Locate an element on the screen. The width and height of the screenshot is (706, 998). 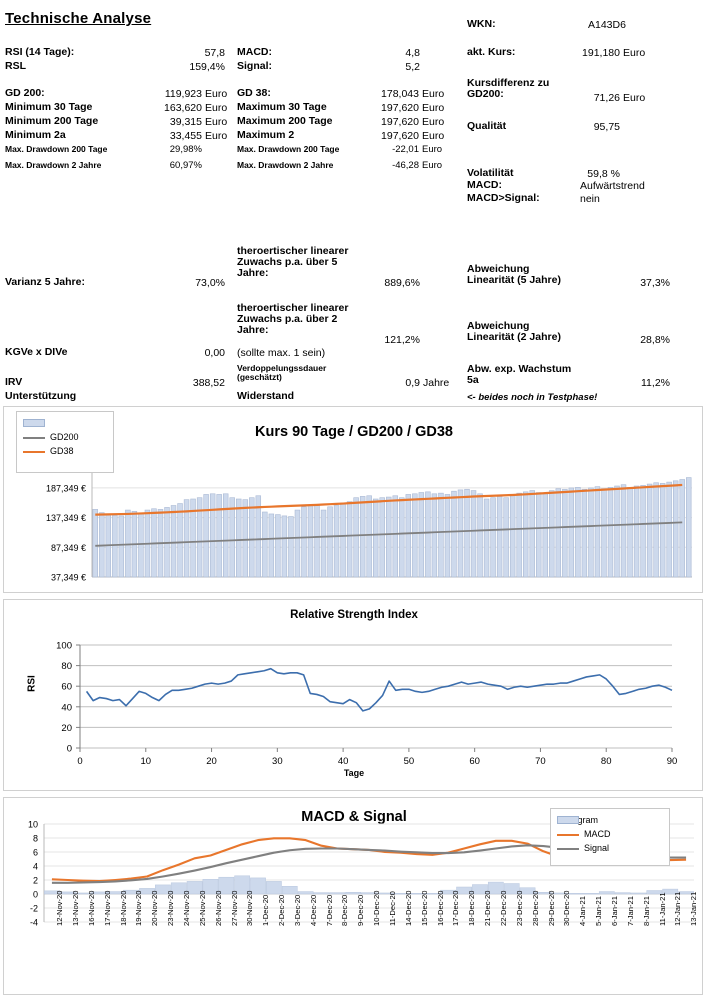
gd38-value: 178,043 is located at coordinates (400, 94).